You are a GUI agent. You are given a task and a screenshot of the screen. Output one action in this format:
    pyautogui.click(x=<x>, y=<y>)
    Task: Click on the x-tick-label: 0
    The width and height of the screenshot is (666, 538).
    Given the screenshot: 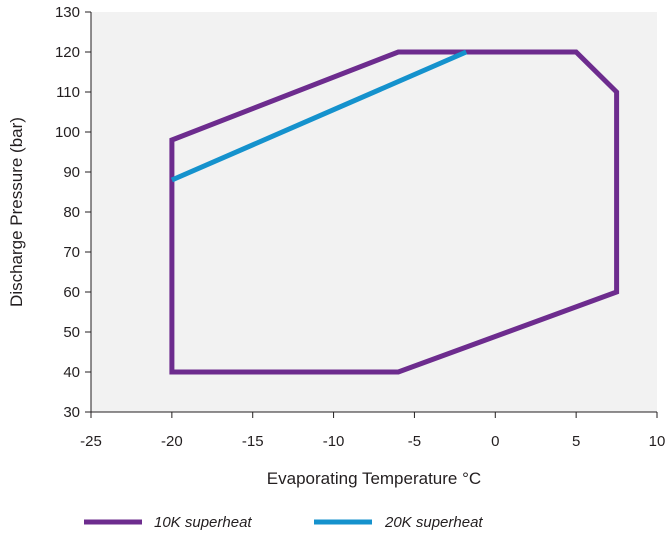 What is the action you would take?
    pyautogui.click(x=495, y=441)
    